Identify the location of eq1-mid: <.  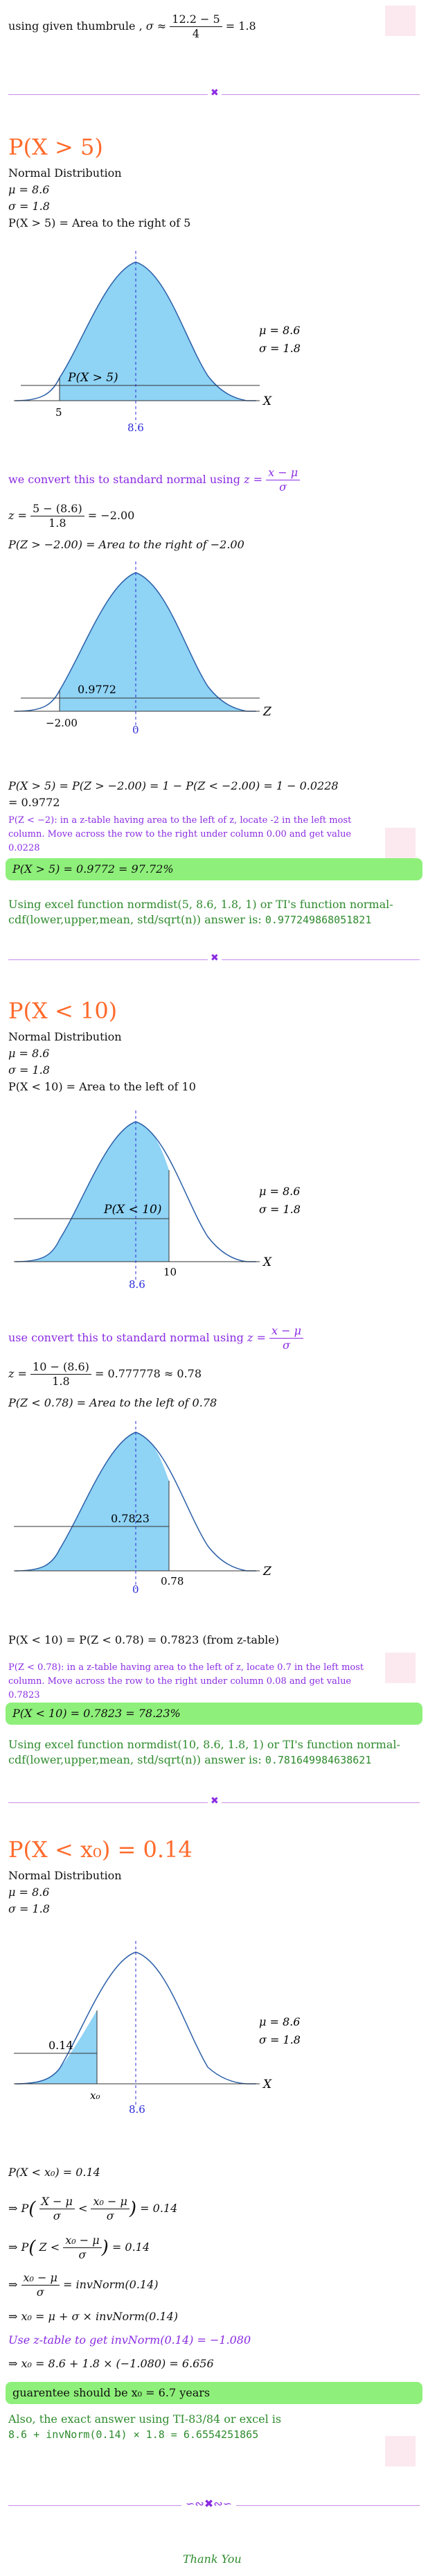
(83, 2208).